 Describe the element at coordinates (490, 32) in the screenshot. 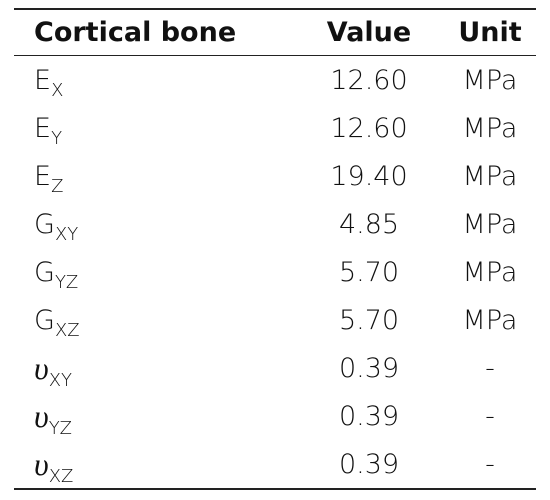

I see `header-cell: Unit` at that location.